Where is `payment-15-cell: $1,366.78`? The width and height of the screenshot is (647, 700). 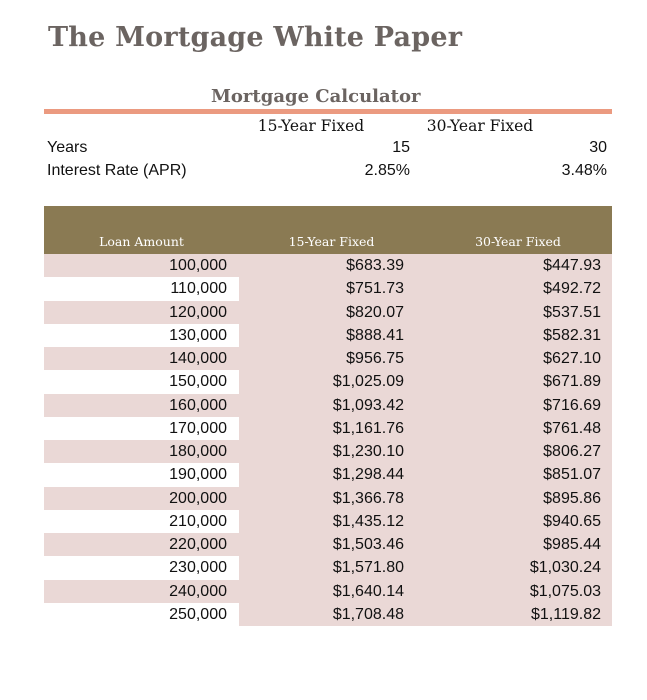
payment-15-cell: $1,366.78 is located at coordinates (368, 498).